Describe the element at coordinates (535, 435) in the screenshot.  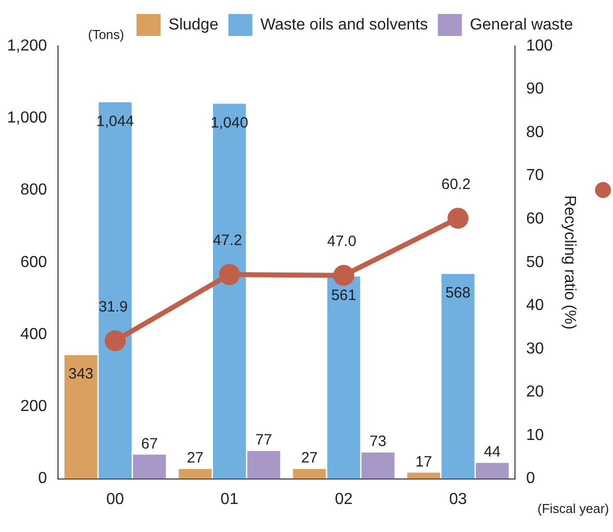
I see `y2-tick-label: 10` at that location.